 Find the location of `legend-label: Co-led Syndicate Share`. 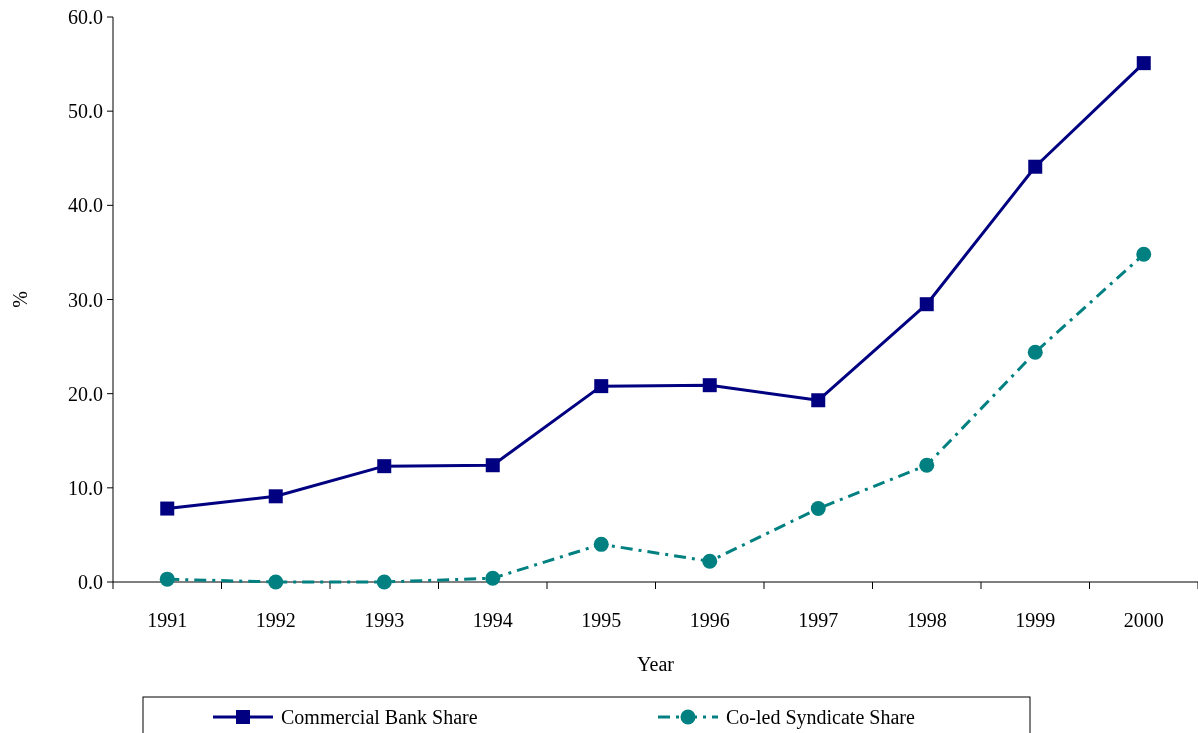

legend-label: Co-led Syndicate Share is located at coordinates (820, 717).